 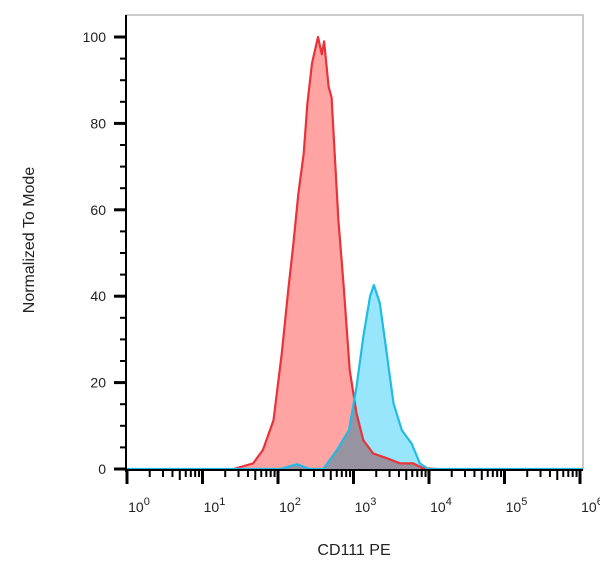 I want to click on x-tick-label: 10⁵, so click(x=517, y=505).